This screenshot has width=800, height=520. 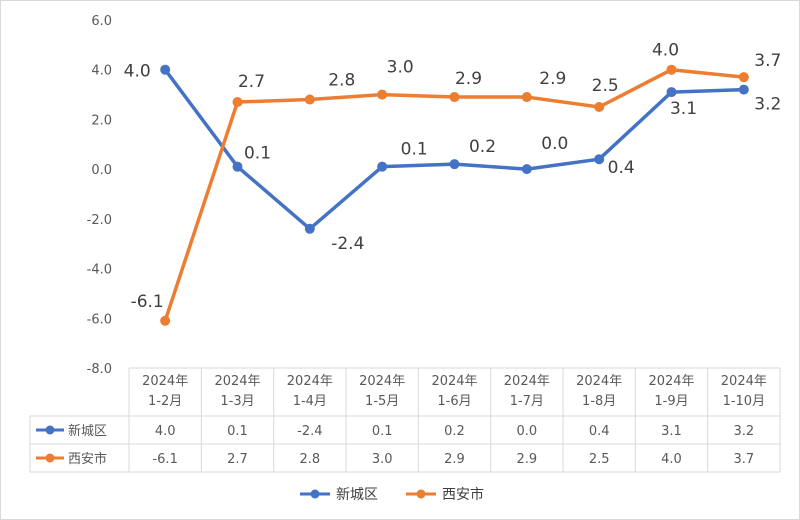 I want to click on y-tick-label: 0.0, so click(x=101, y=170).